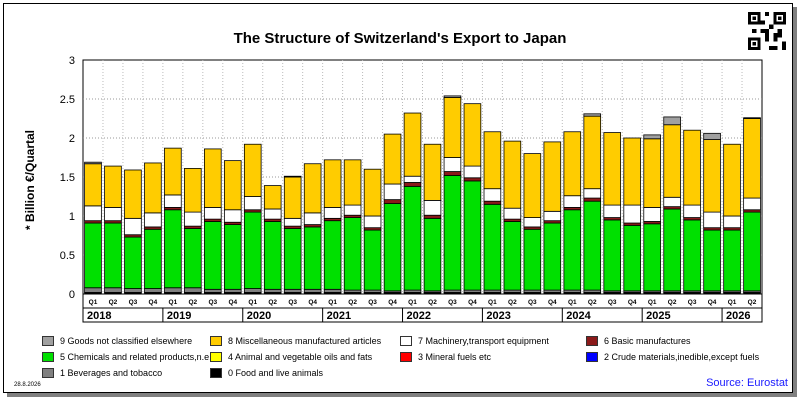 The image size is (800, 400). What do you see at coordinates (291, 357) in the screenshot?
I see `legend-item: 4 Animal and vegetable oils and fats` at bounding box center [291, 357].